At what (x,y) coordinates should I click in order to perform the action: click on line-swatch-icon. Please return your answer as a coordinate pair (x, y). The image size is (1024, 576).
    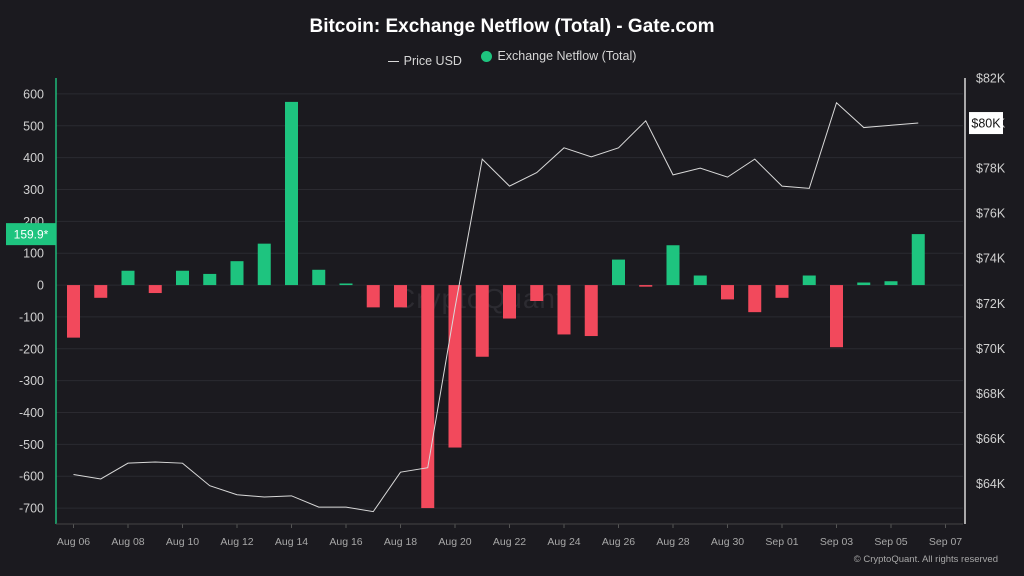
    Looking at the image, I should click on (393, 61).